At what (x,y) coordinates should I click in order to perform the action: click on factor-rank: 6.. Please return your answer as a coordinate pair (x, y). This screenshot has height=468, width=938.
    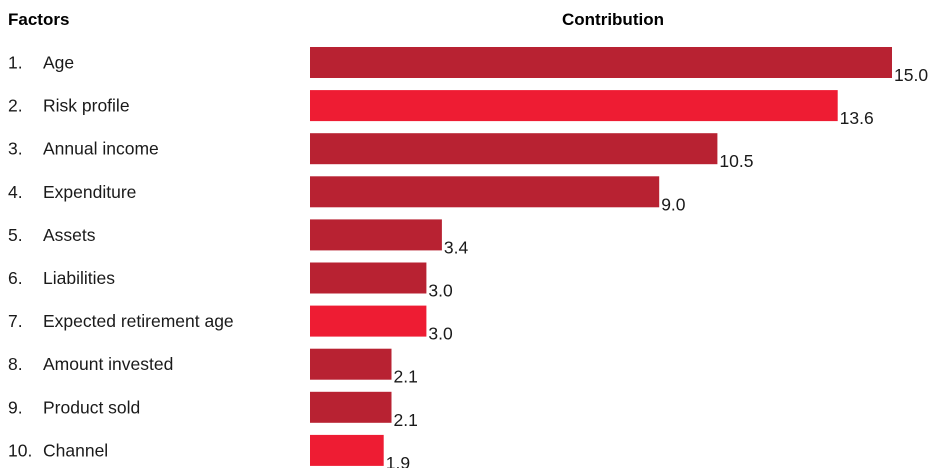
    Looking at the image, I should click on (15, 278).